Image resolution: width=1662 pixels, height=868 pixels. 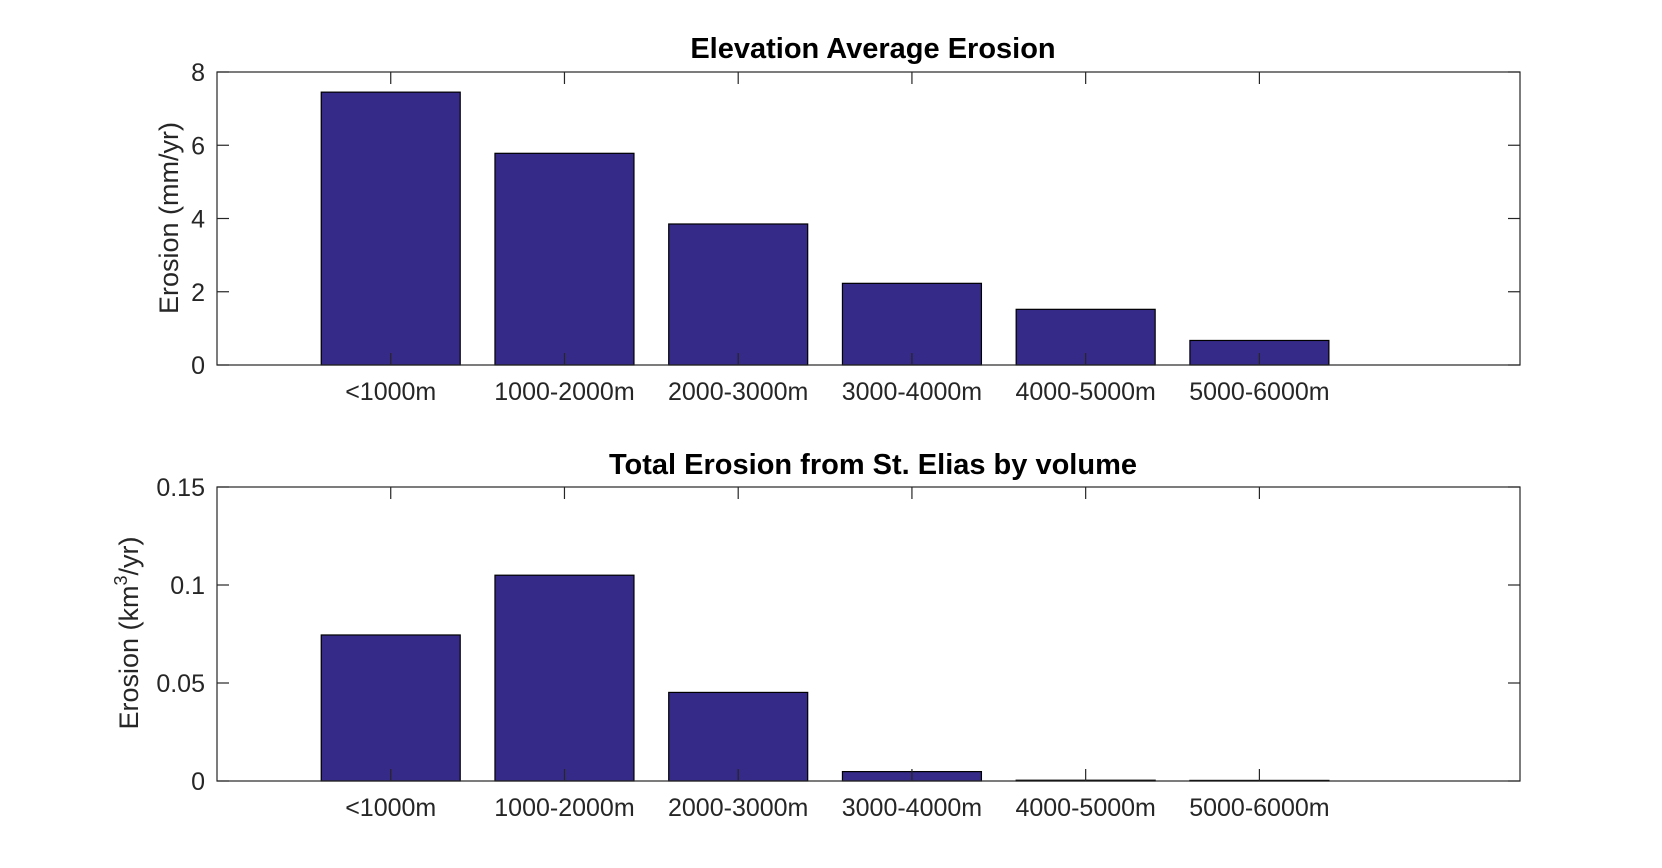 What do you see at coordinates (169, 218) in the screenshot?
I see `y-axis-label: Erosion (mm/yr)` at bounding box center [169, 218].